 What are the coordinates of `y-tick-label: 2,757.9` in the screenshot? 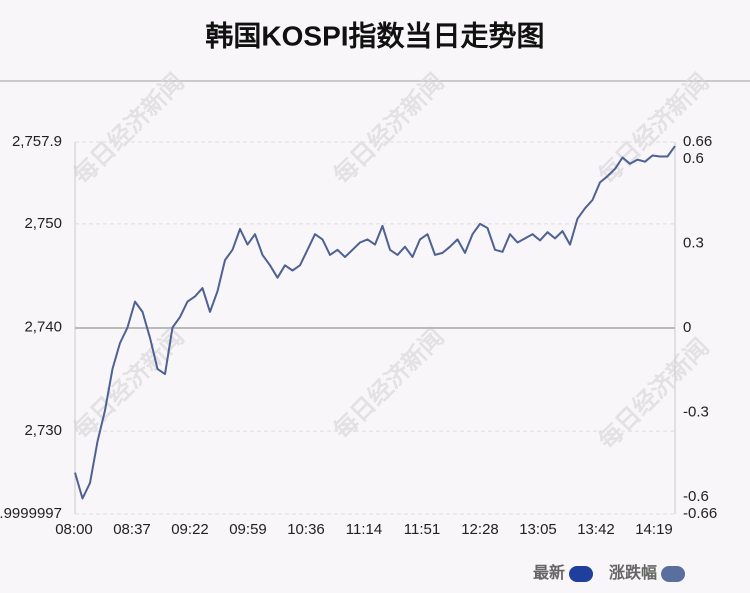 It's located at (37, 141).